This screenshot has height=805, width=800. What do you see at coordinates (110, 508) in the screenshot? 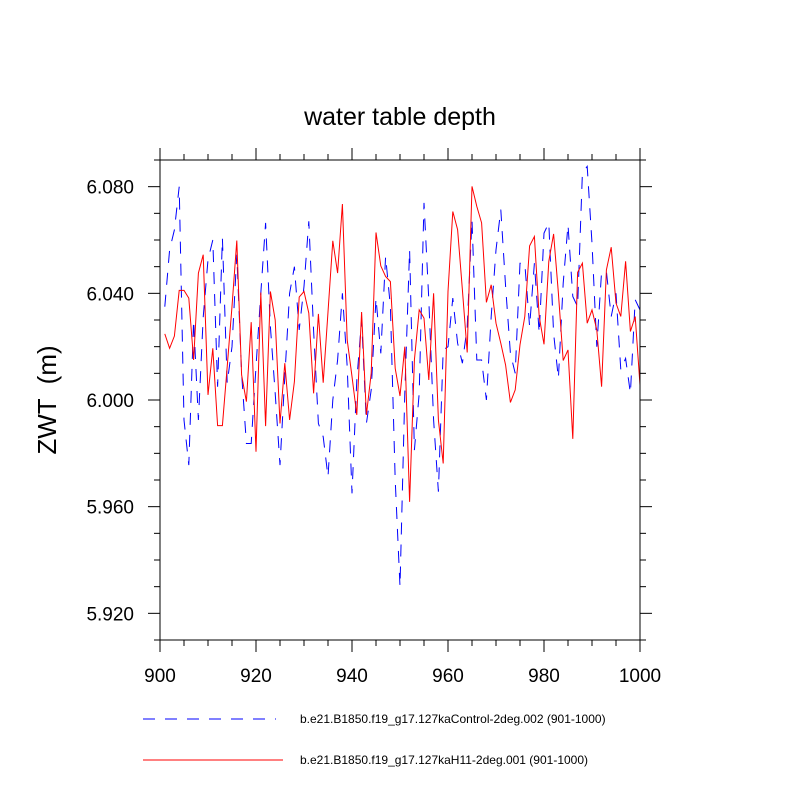
I see `y-tick-label: 5.960` at bounding box center [110, 508].